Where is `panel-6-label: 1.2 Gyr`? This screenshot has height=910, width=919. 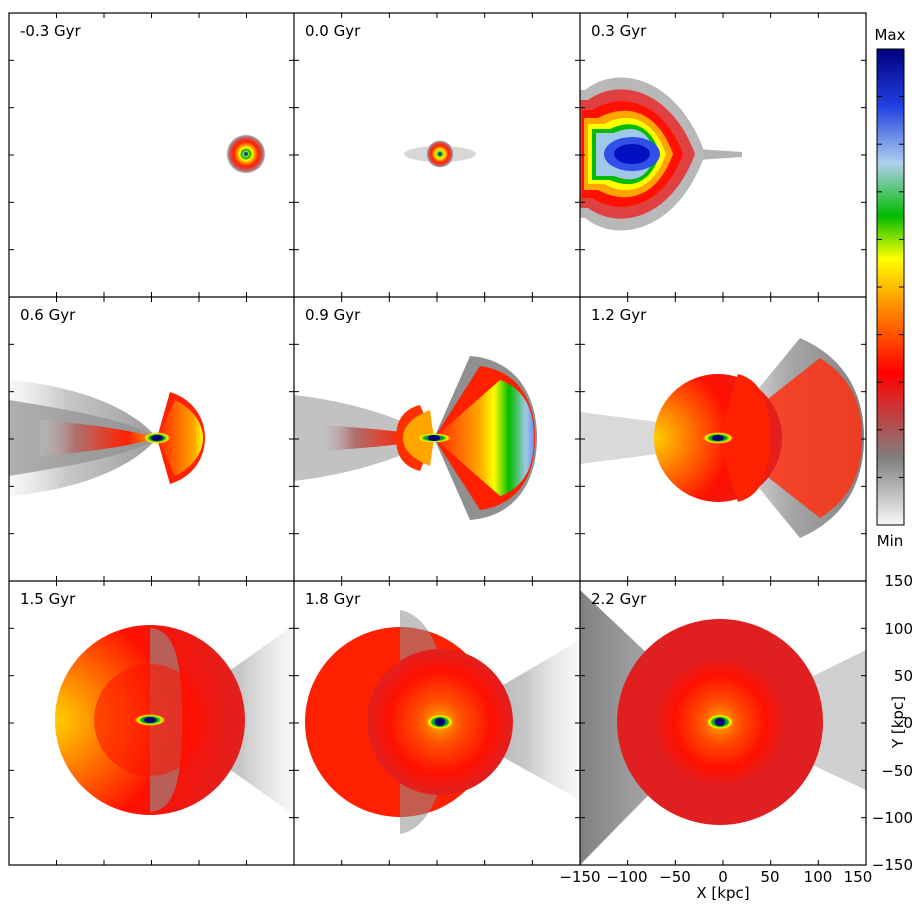 panel-6-label: 1.2 Gyr is located at coordinates (619, 315).